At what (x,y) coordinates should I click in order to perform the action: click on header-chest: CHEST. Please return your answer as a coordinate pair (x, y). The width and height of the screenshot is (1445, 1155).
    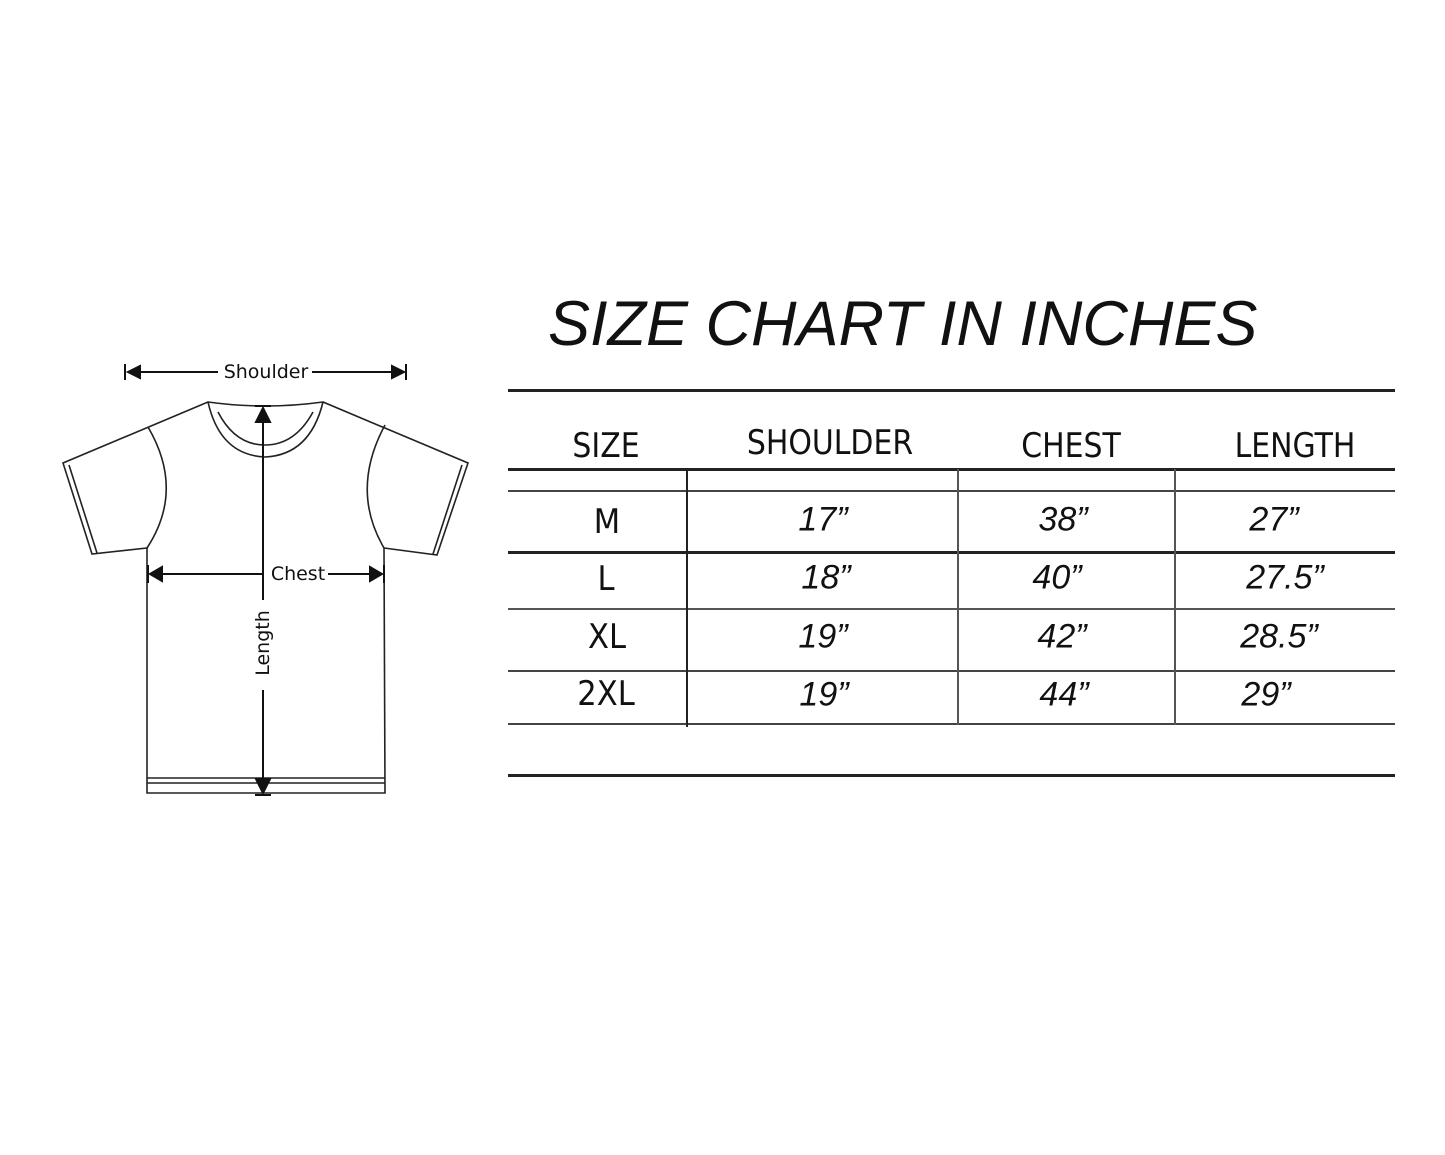
    Looking at the image, I should click on (1071, 446).